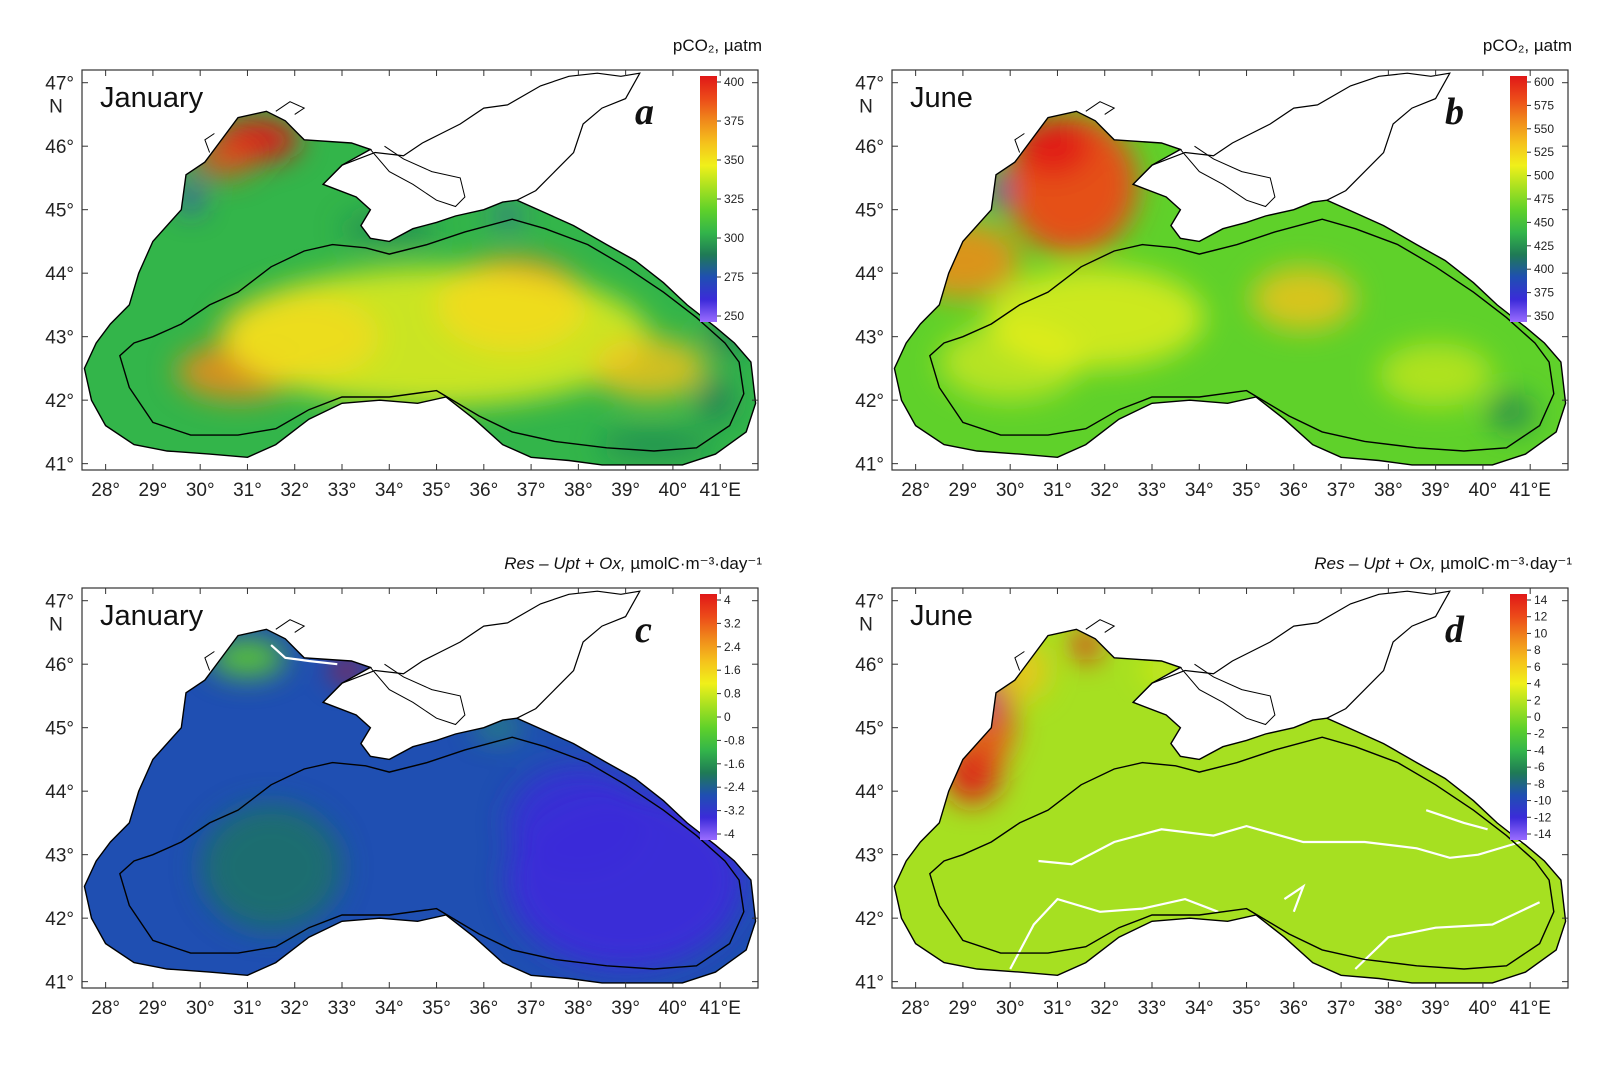  Describe the element at coordinates (59, 856) in the screenshot. I see `y-tick-label: 43°` at that location.